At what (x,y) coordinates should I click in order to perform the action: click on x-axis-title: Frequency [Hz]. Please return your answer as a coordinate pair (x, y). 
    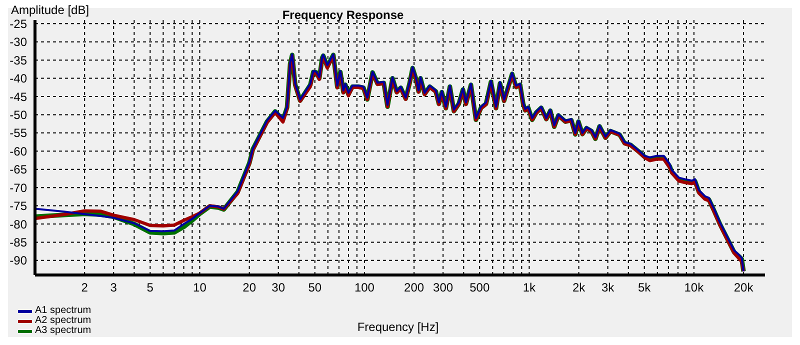
    Looking at the image, I should click on (398, 327).